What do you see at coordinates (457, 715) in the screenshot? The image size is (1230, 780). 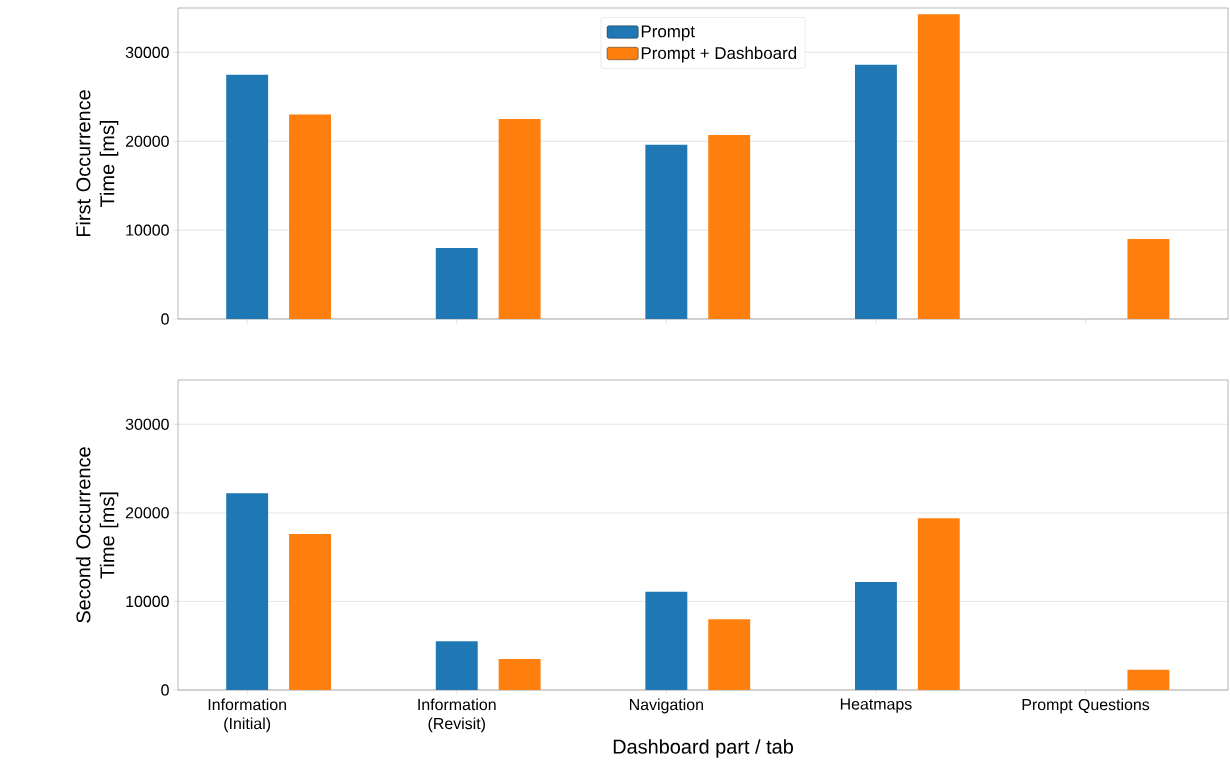 I see `x-tick-label: Information (Revisit)` at bounding box center [457, 715].